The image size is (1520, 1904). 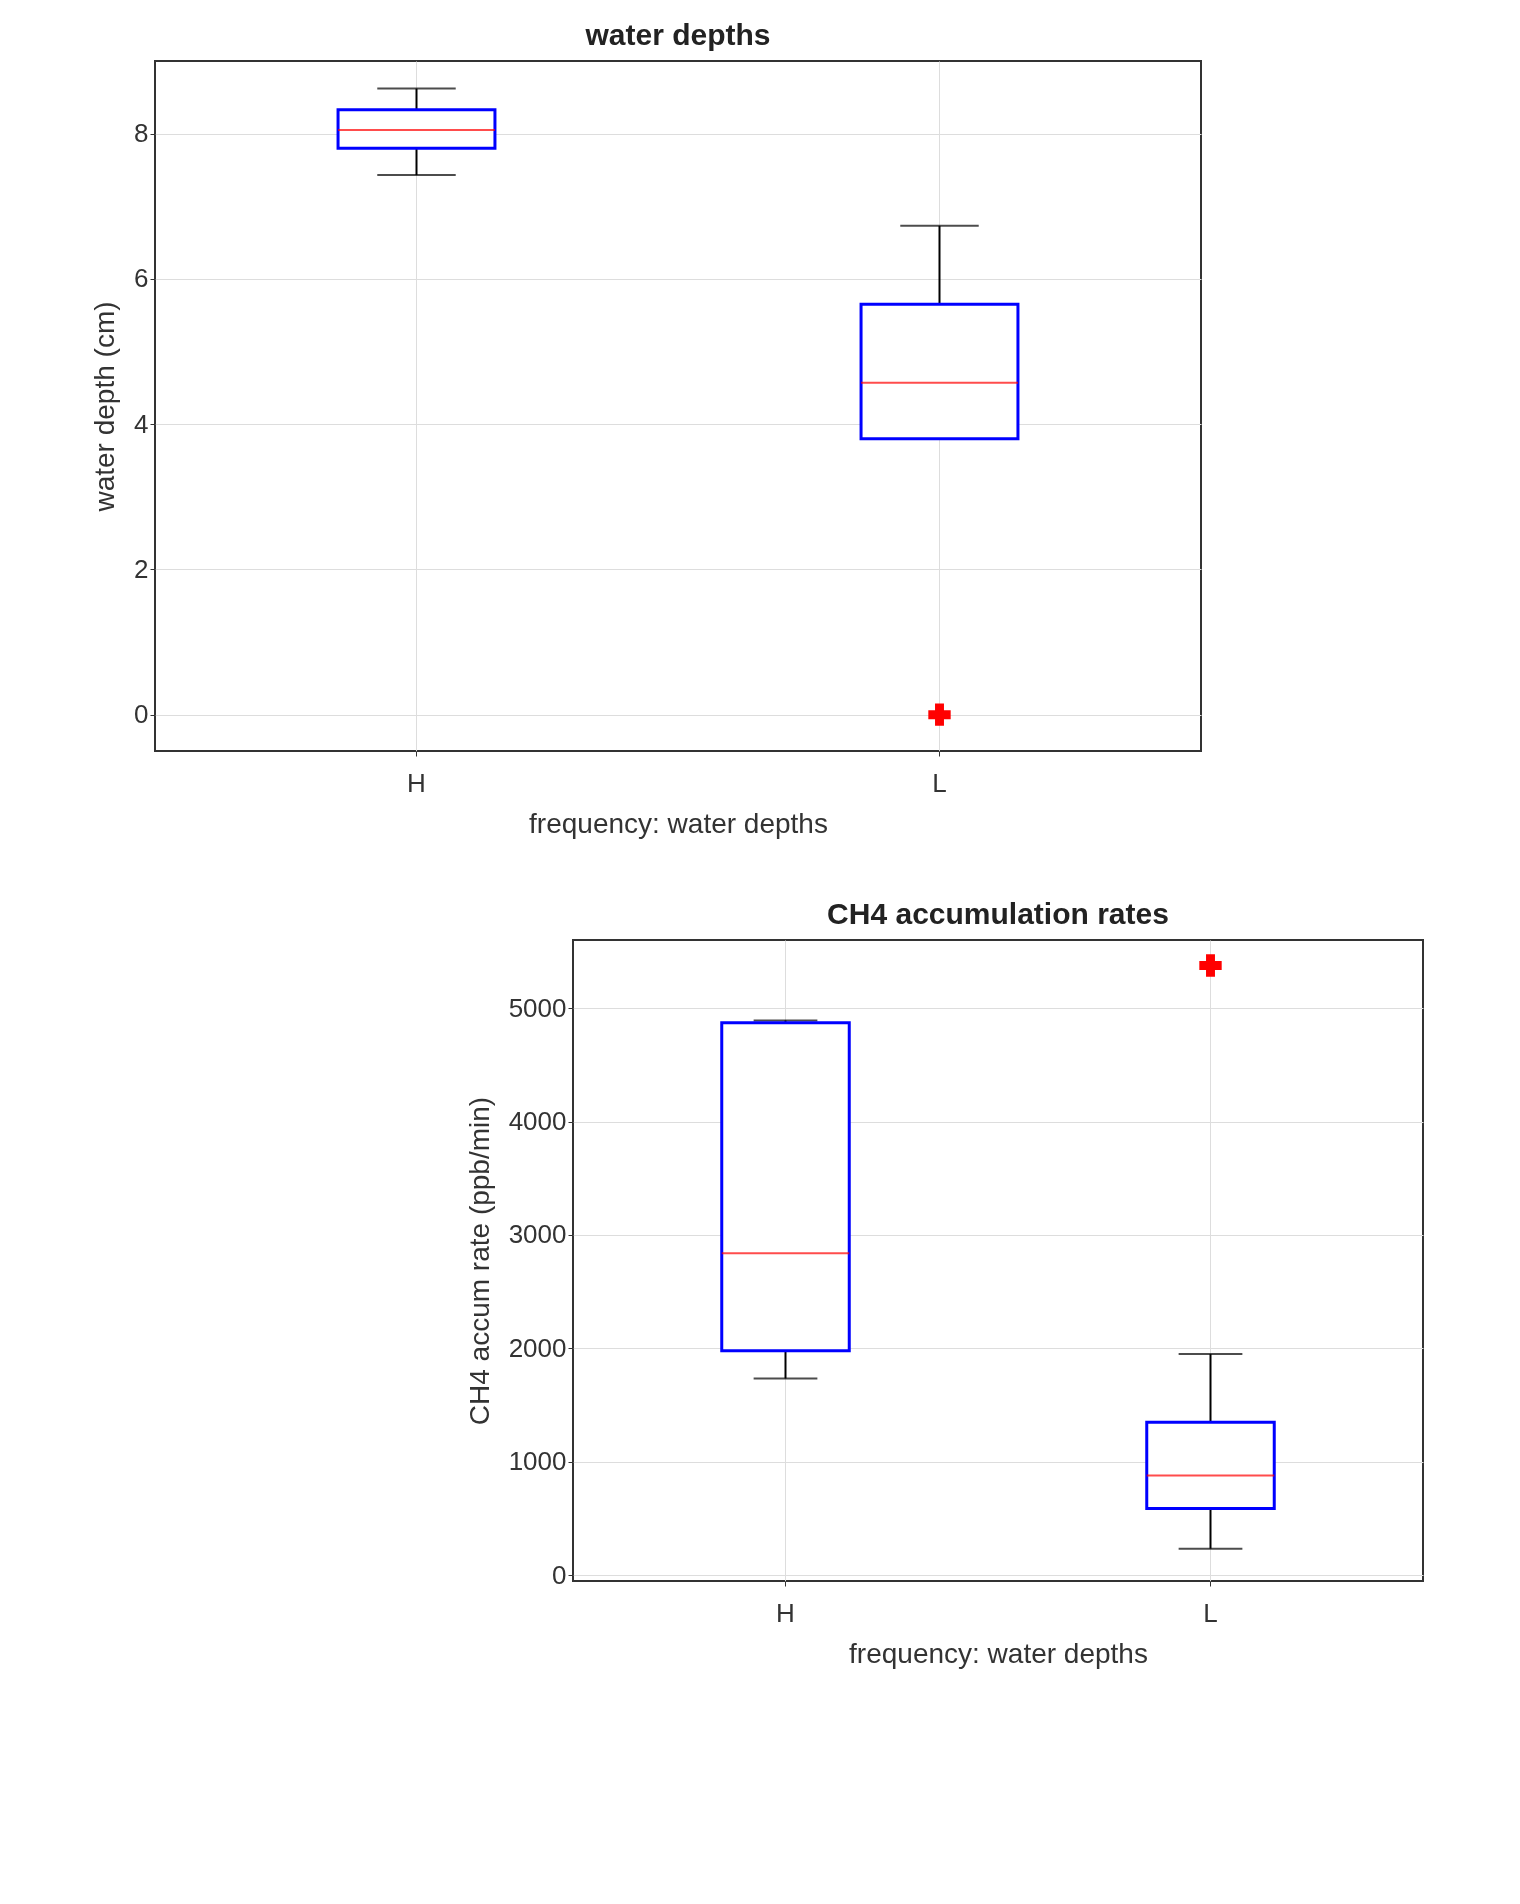 What do you see at coordinates (537, 1234) in the screenshot?
I see `y-tick-label: 3000` at bounding box center [537, 1234].